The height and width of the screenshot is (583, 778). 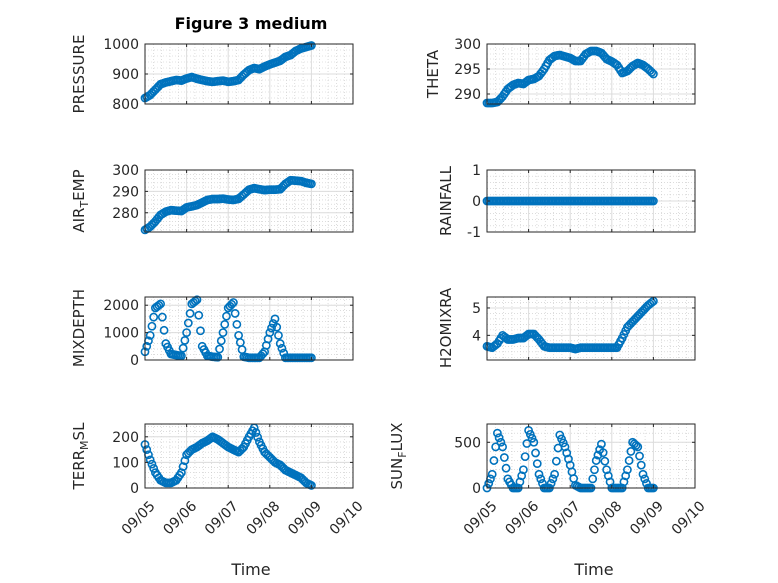 What do you see at coordinates (79, 74) in the screenshot?
I see `ylabel-pressure: PRESSURE` at bounding box center [79, 74].